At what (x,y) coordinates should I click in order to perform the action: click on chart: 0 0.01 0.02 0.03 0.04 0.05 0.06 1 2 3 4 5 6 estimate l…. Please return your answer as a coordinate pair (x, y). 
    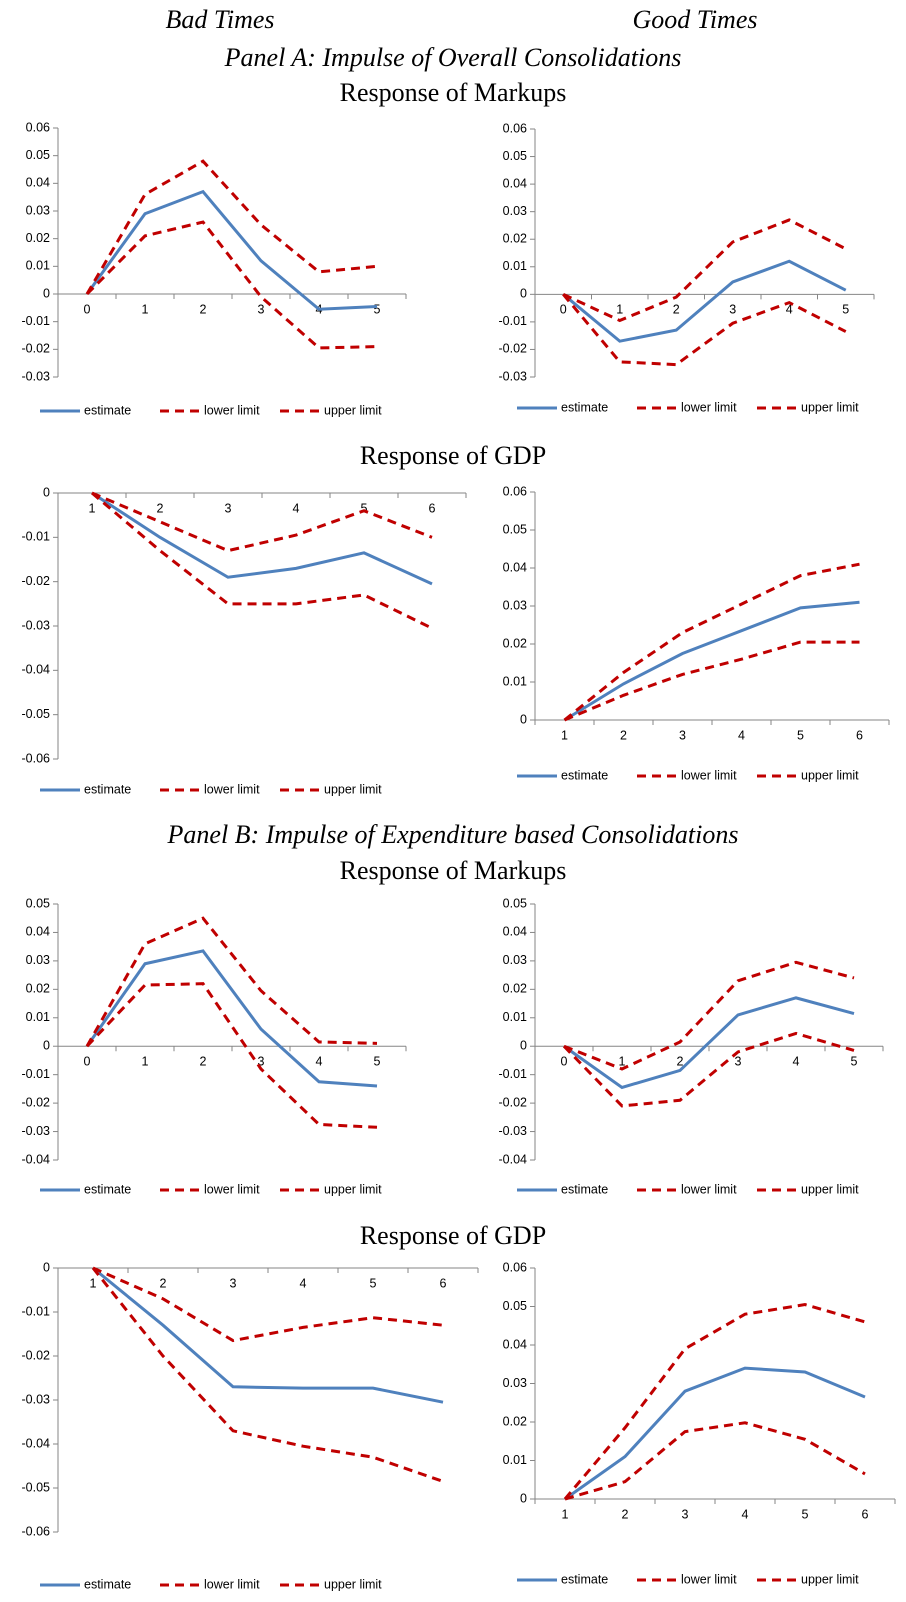
    Looking at the image, I should click on (699, 1423).